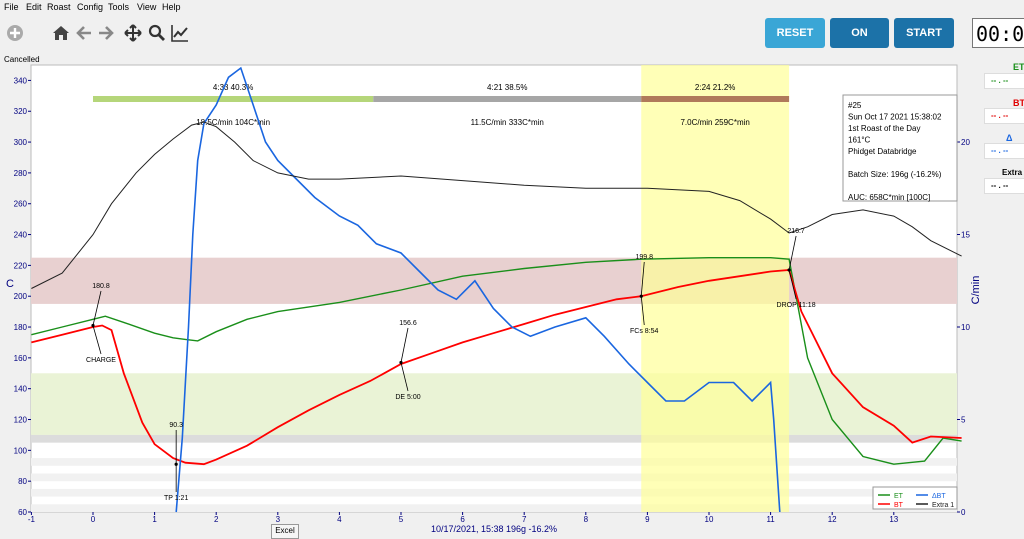 The height and width of the screenshot is (539, 1024). I want to click on menu-edit: Edit, so click(34, 7).